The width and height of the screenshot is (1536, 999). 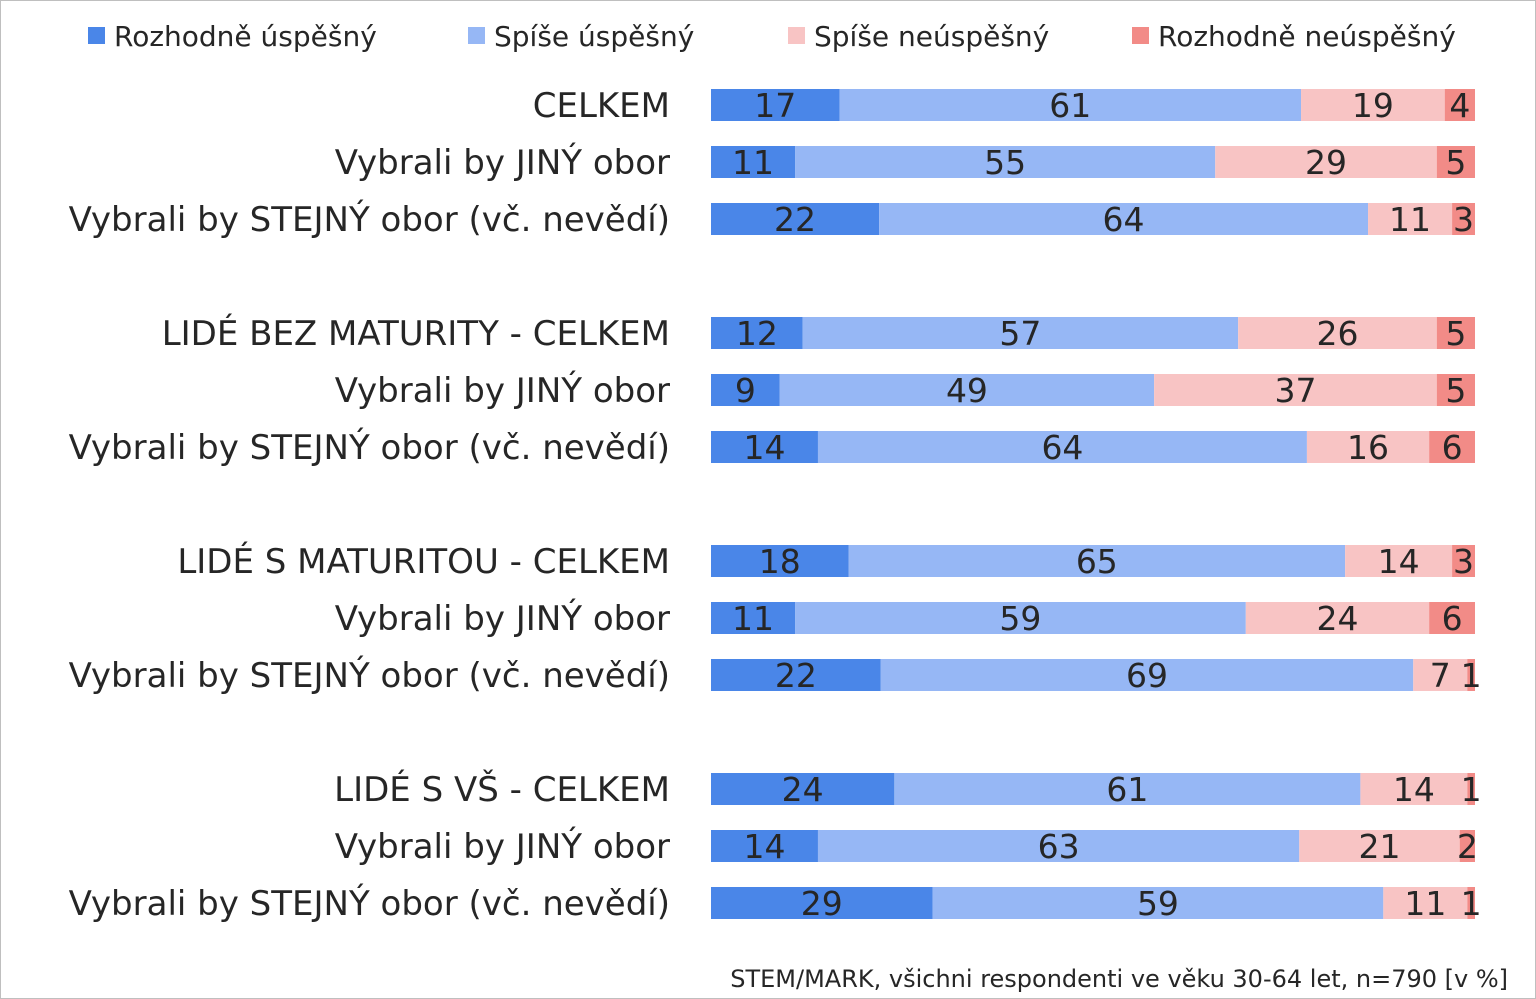 What do you see at coordinates (1005, 162) in the screenshot?
I see `data-label: 55` at bounding box center [1005, 162].